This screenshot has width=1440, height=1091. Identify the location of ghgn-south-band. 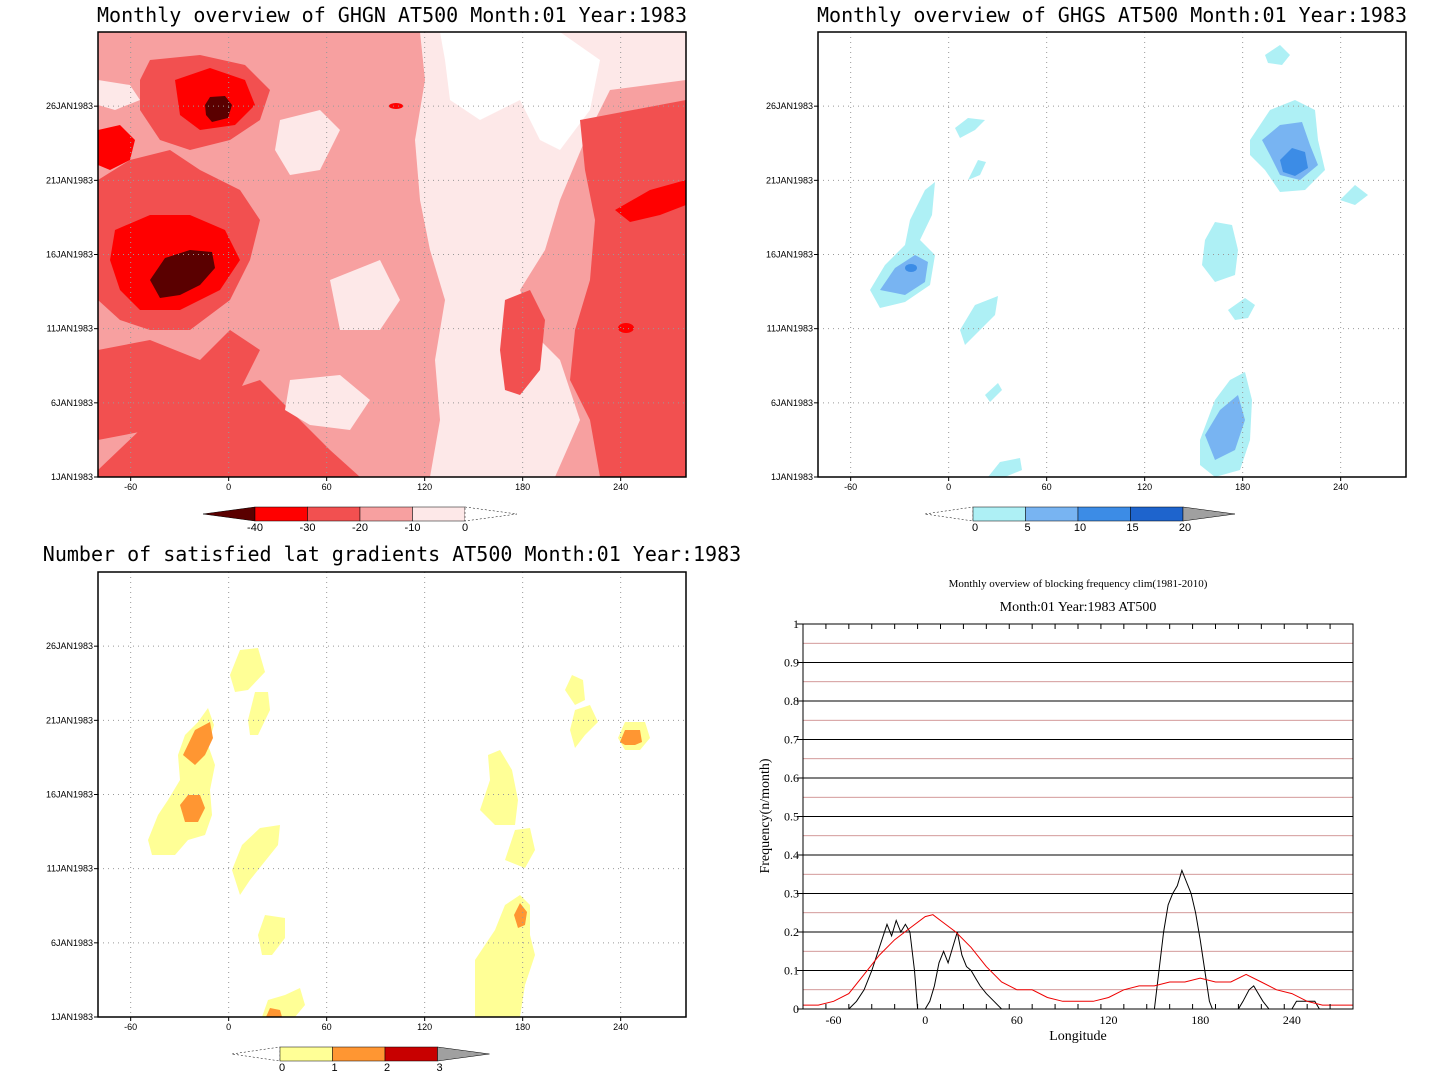
(229, 428).